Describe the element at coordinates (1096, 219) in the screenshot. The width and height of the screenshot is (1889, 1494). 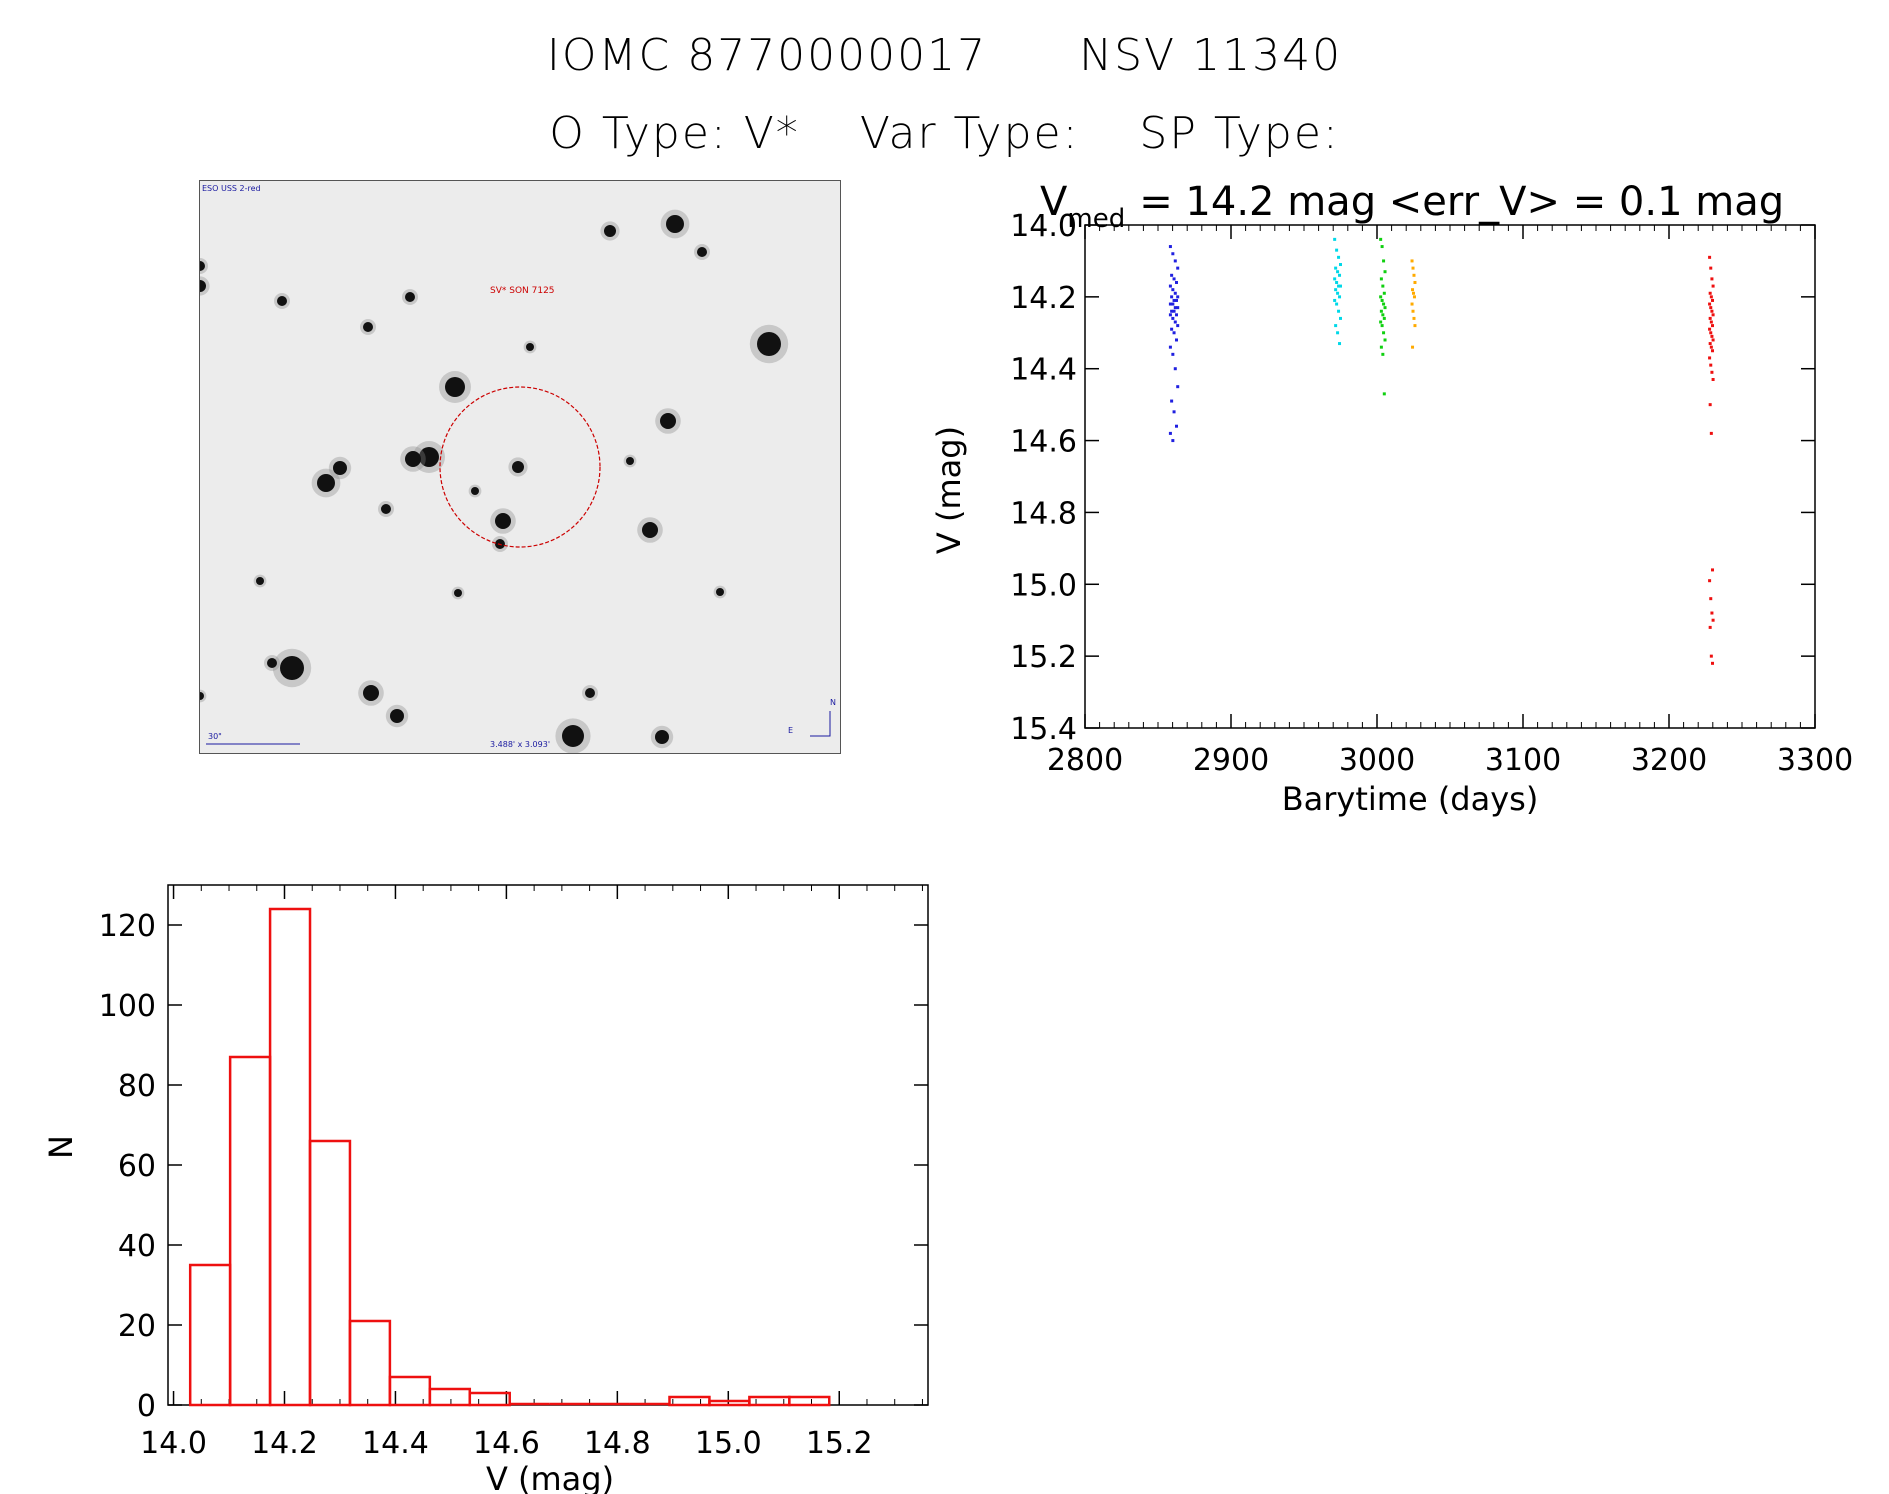
I see `title-subscript: med` at that location.